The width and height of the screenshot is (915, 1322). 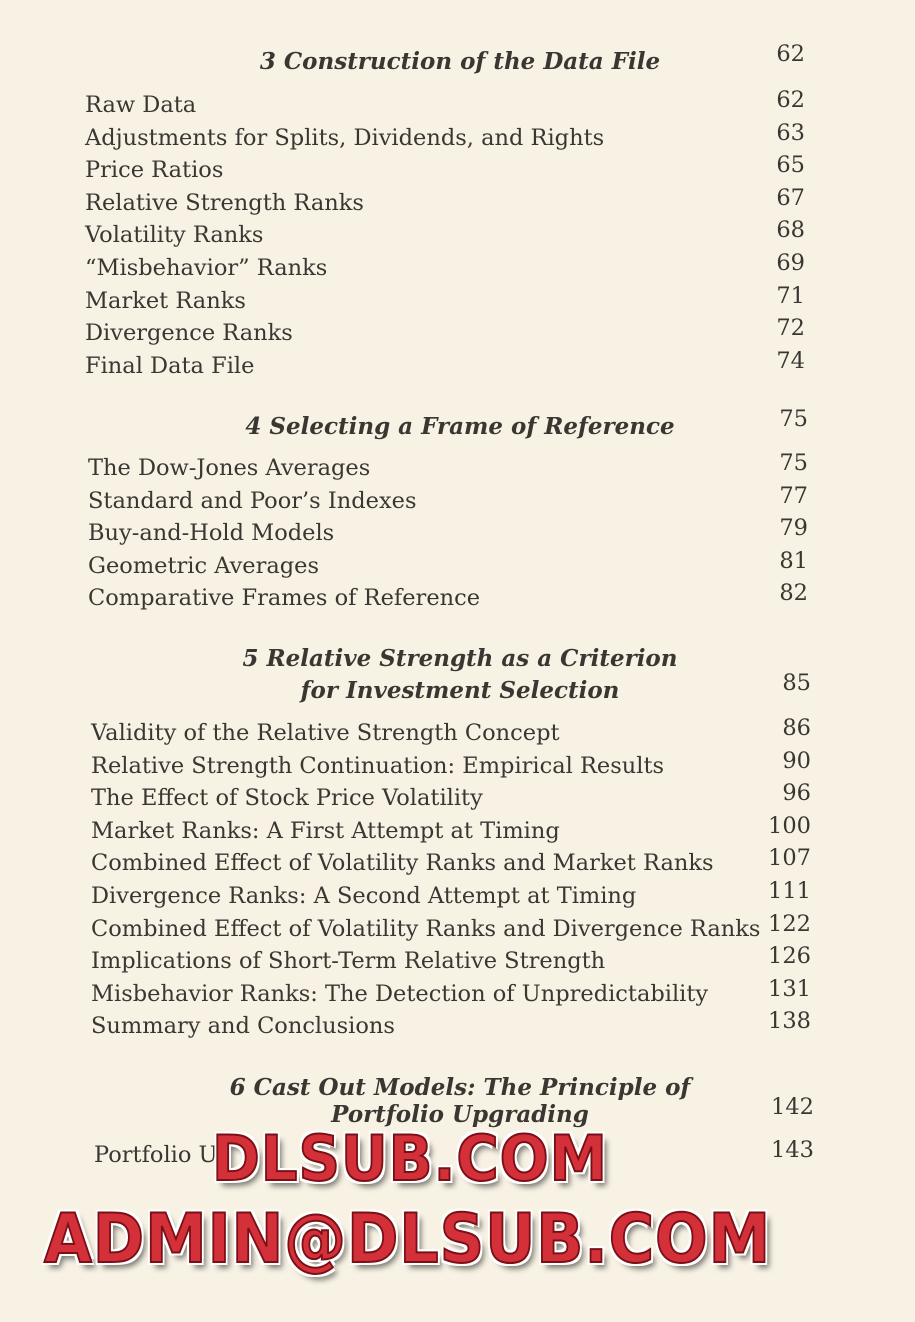 What do you see at coordinates (790, 100) in the screenshot?
I see `toc-entry-page: 62` at bounding box center [790, 100].